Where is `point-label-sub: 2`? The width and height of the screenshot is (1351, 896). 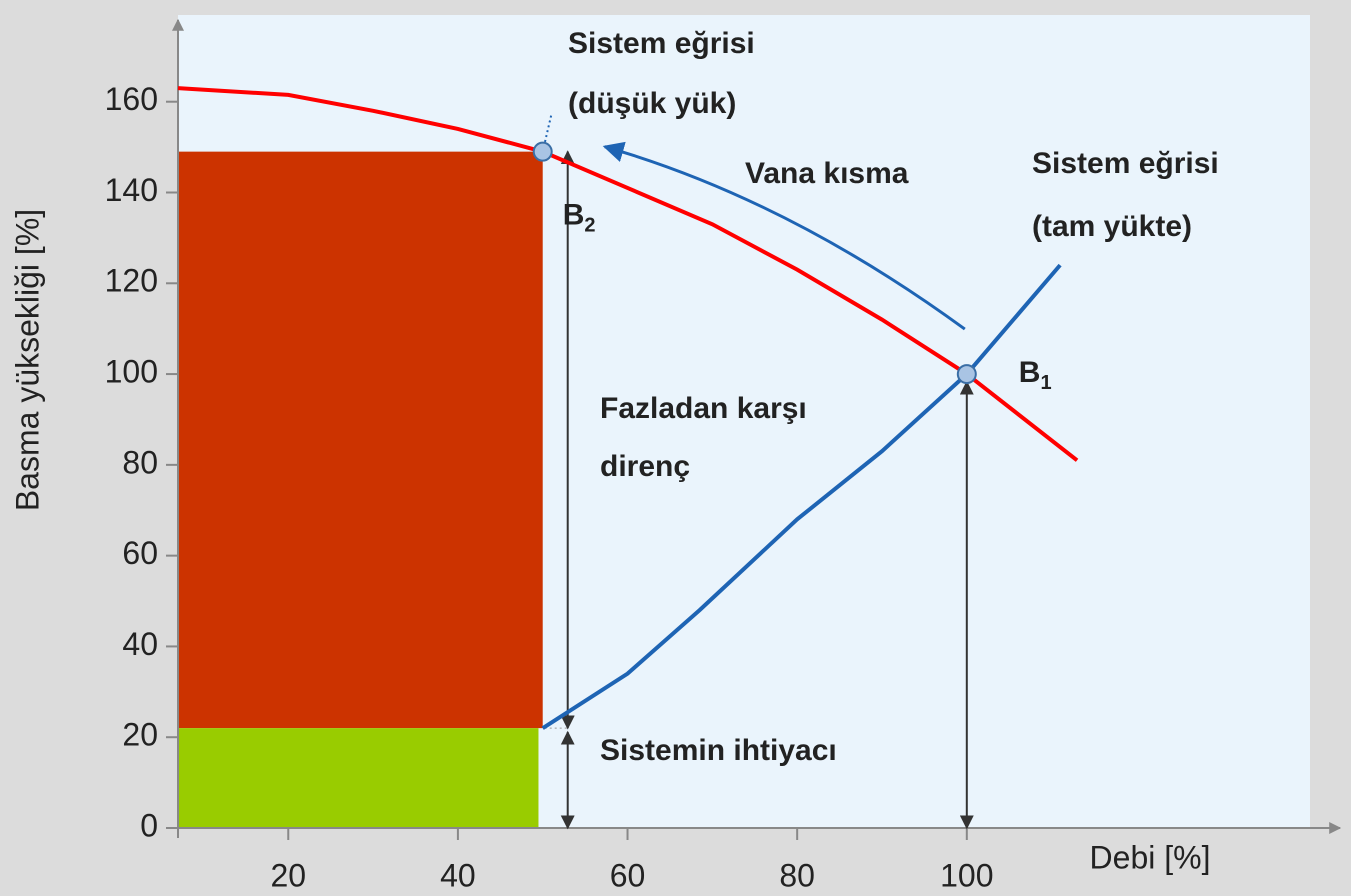
point-label-sub: 2 is located at coordinates (589, 226).